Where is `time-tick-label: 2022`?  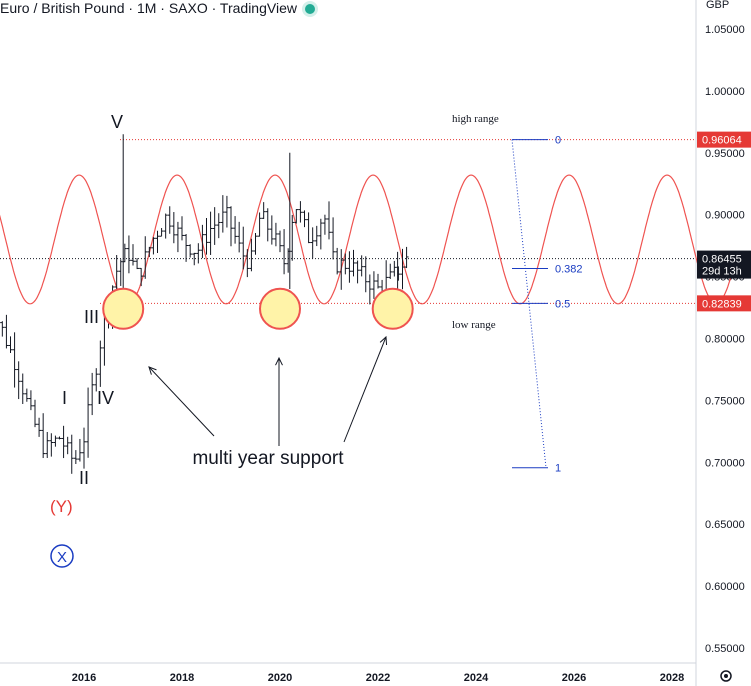
time-tick-label: 2022 is located at coordinates (378, 678).